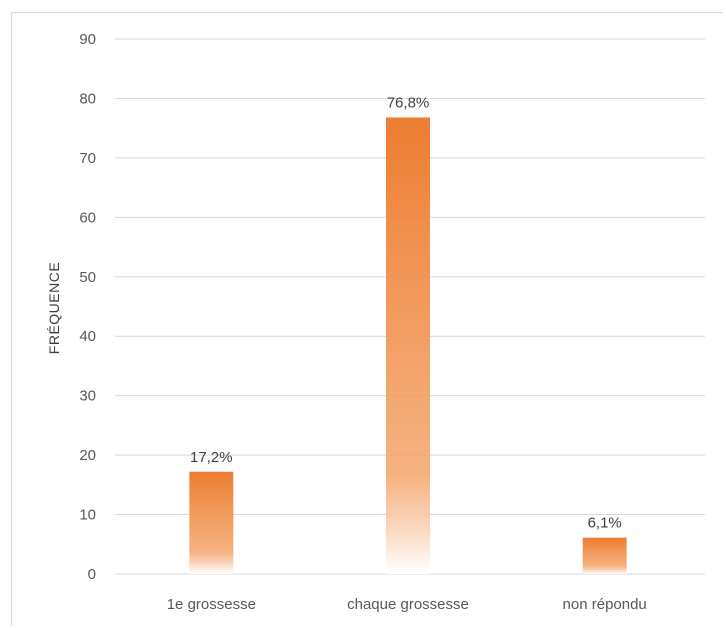 The image size is (726, 628). What do you see at coordinates (87, 39) in the screenshot?
I see `y-tick-label: 90` at bounding box center [87, 39].